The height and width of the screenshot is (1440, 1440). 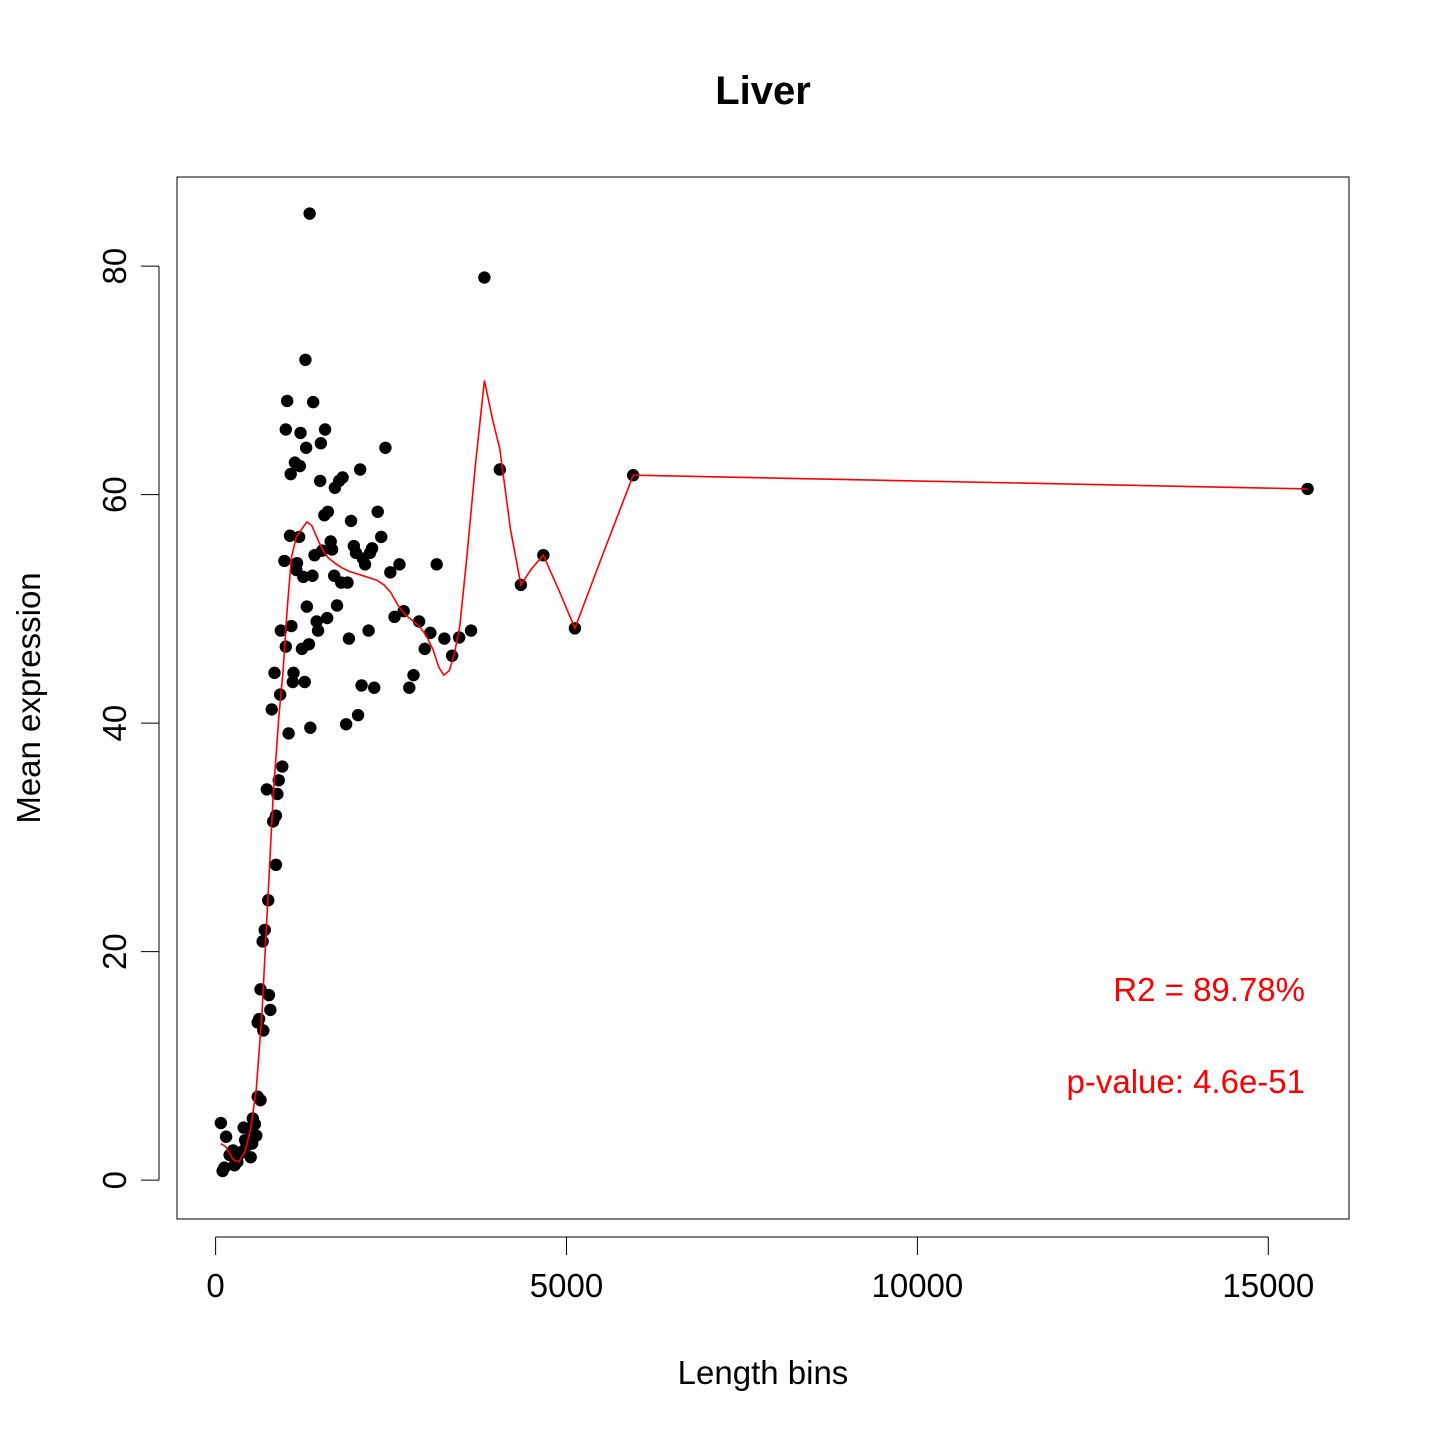 I want to click on x-axis: 0 5000 10000 15000, so click(x=760, y=1270).